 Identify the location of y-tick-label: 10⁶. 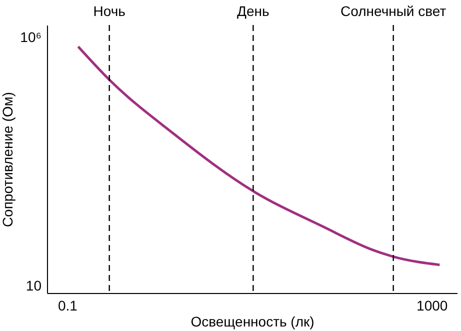
(31, 37).